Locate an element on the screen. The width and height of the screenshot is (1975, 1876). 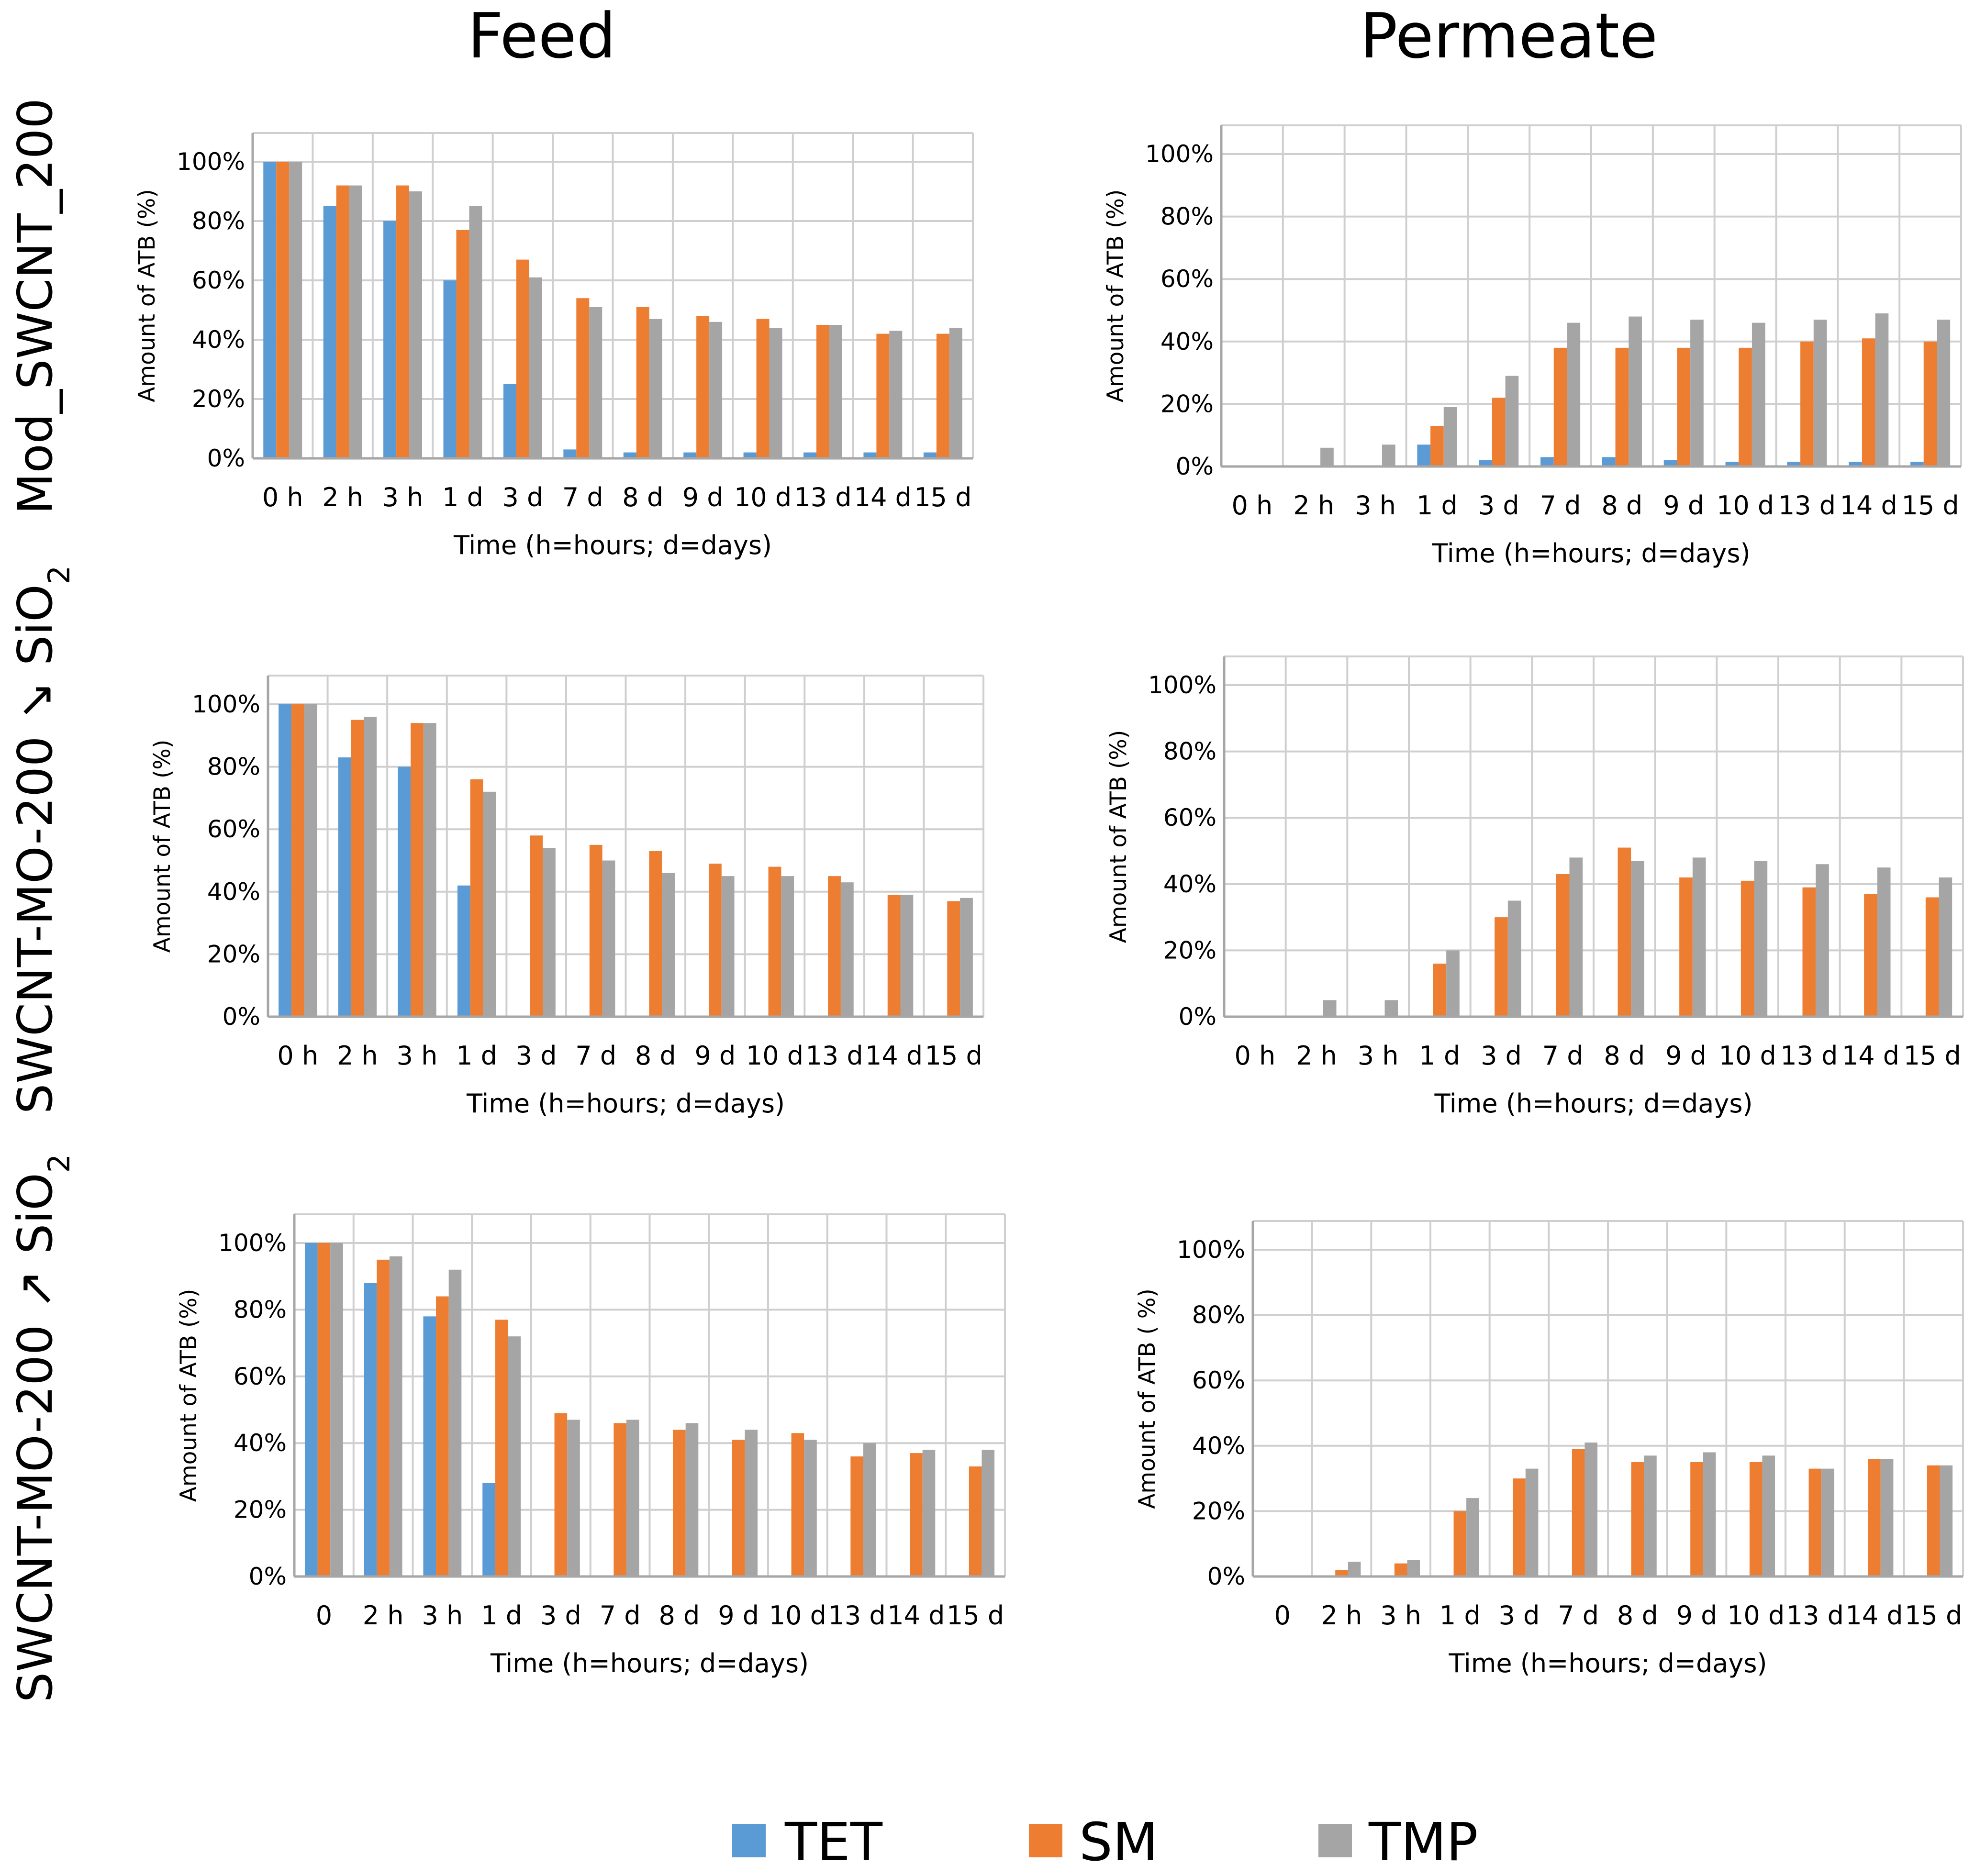
y-axis-label: Amount of ATB (%) is located at coordinates (147, 296).